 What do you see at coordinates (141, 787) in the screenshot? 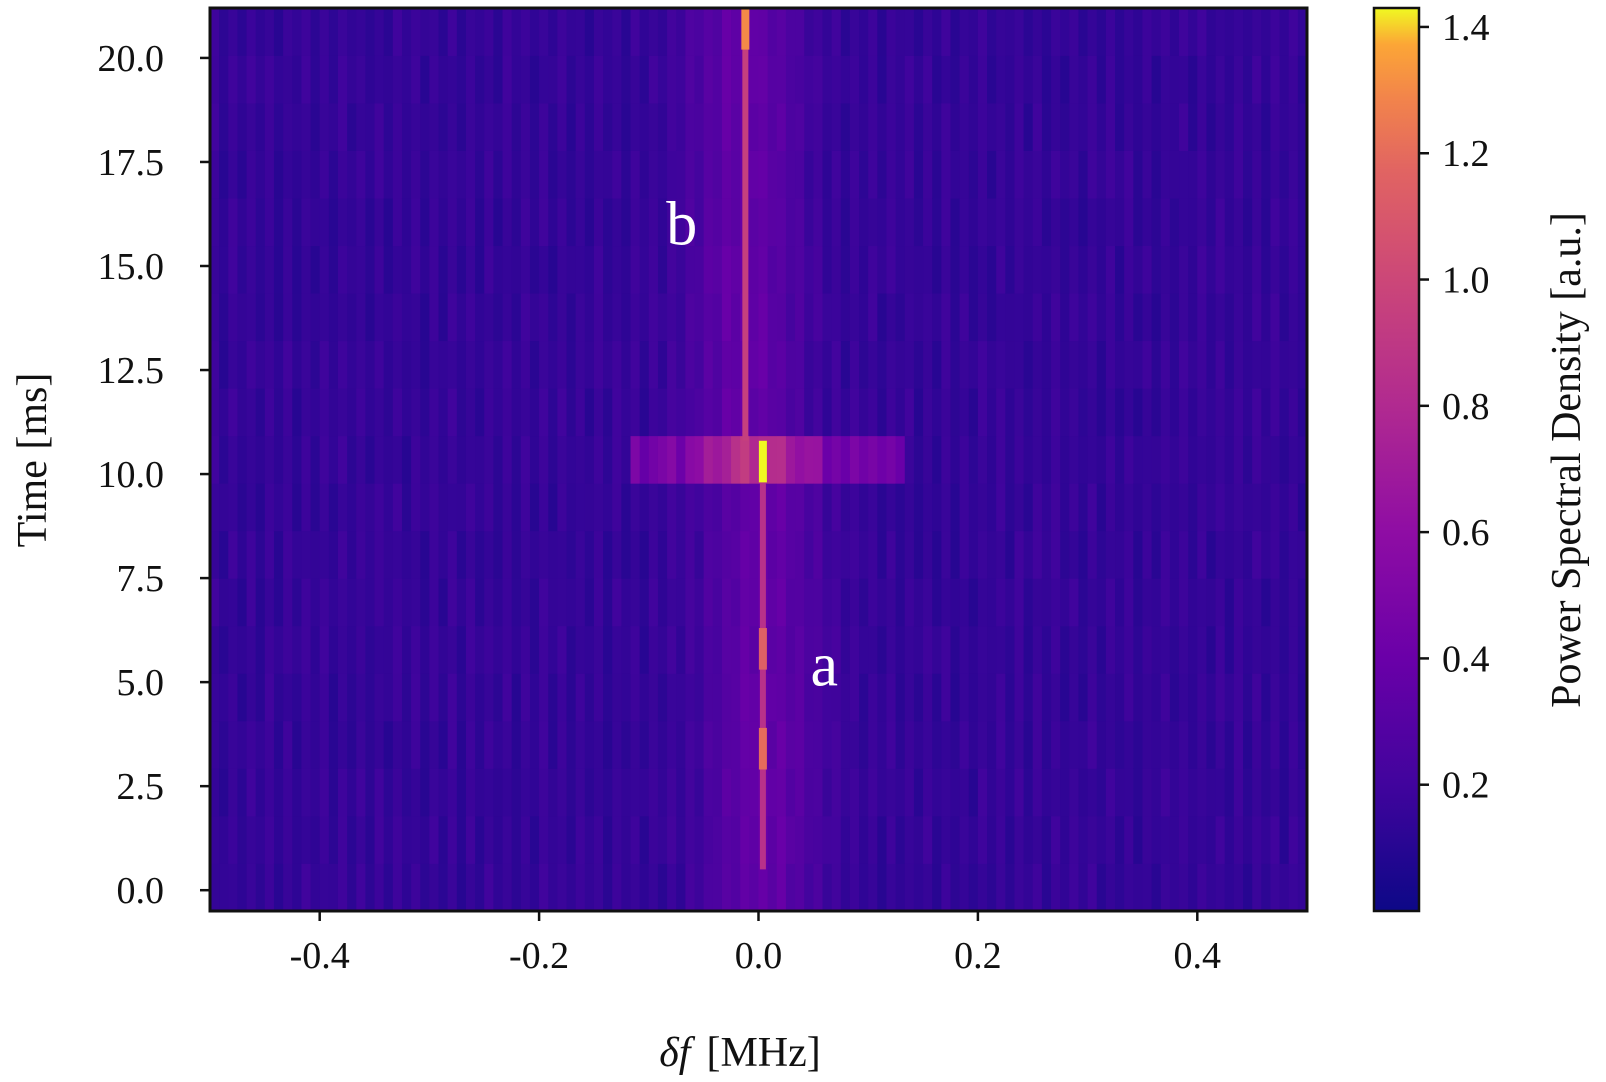
I see `y-tick-label: 2.5` at bounding box center [141, 787].